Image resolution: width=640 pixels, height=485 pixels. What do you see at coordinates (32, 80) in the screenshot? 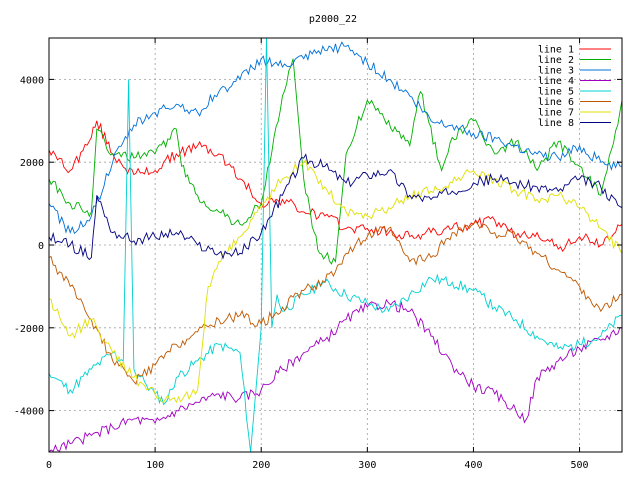
I see `y-tick-label: 4000` at bounding box center [32, 80].